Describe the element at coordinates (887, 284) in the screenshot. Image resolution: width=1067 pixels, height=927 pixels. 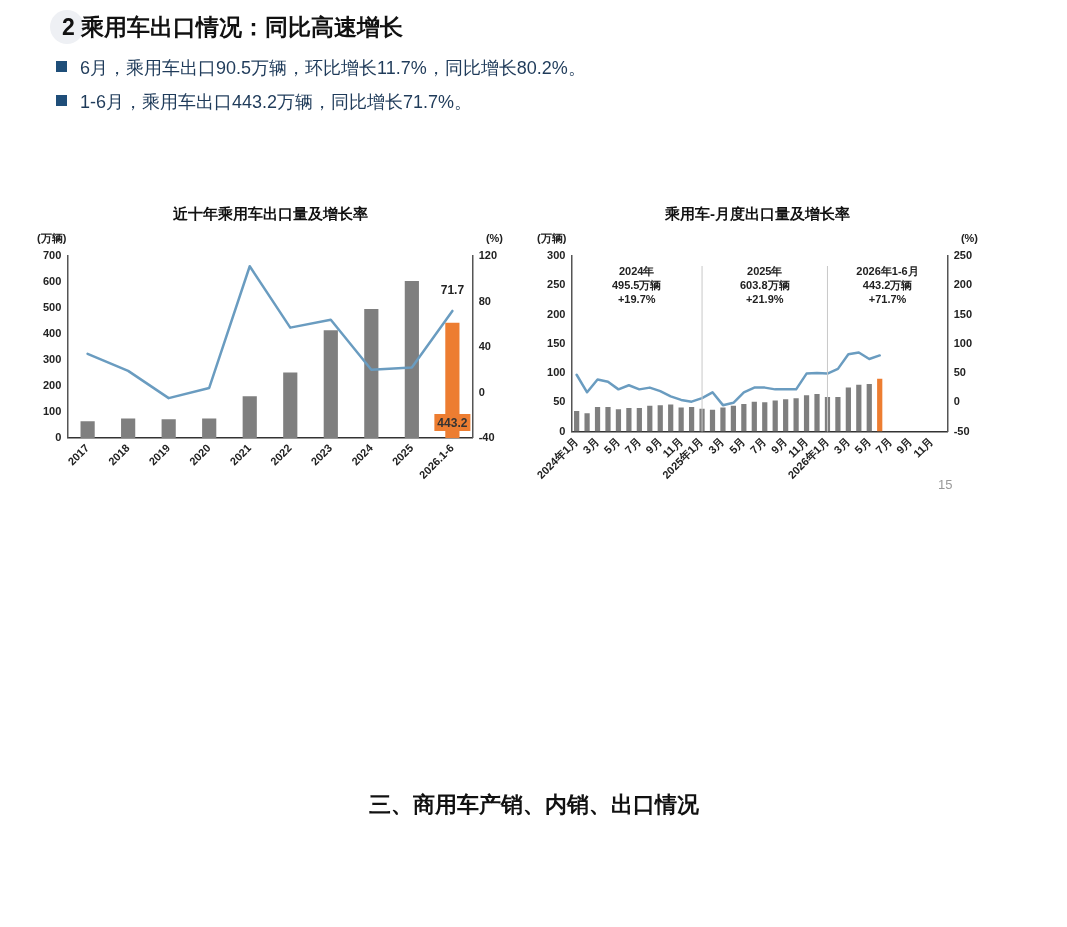
I see `annotation: 2026年1-6月 443.2万辆 +71.7%` at that location.